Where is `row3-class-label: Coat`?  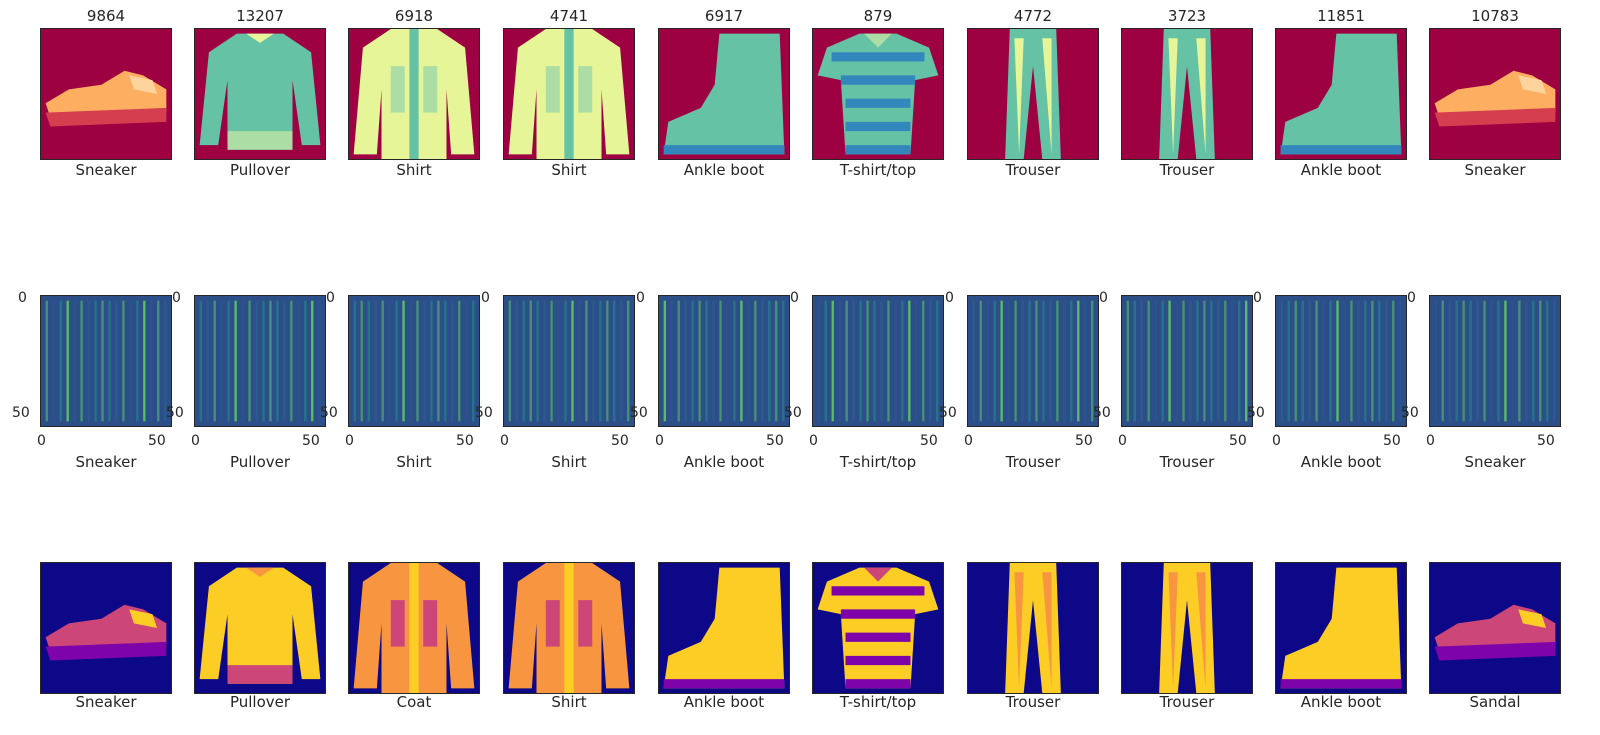
row3-class-label: Coat is located at coordinates (414, 702).